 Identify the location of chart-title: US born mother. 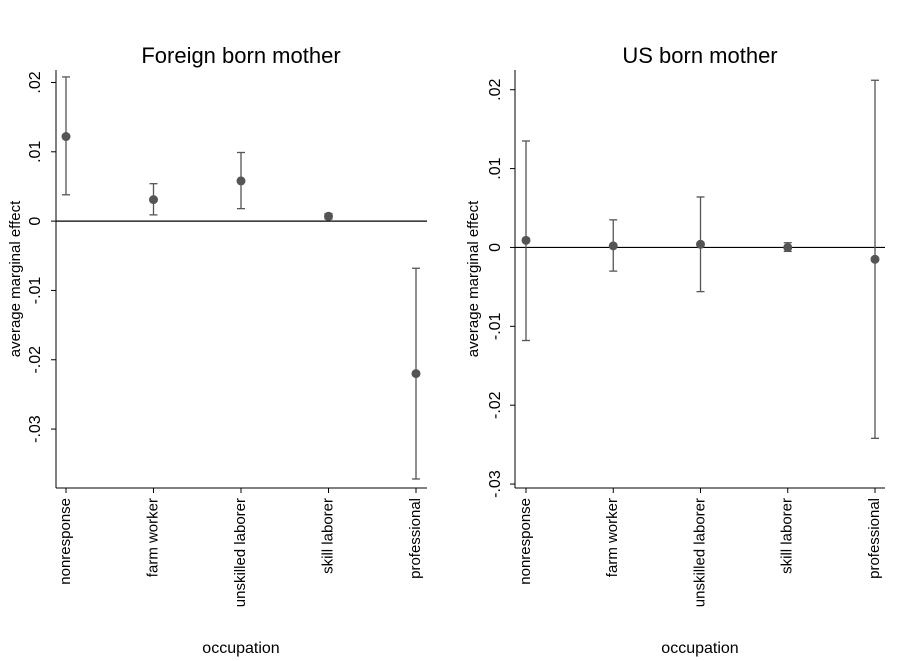
(699, 55).